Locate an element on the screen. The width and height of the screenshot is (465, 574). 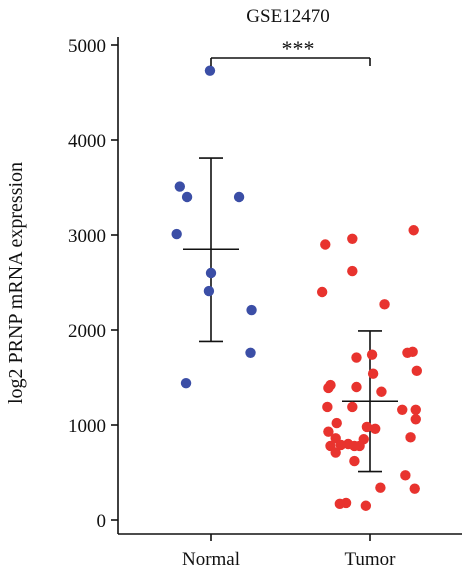
y-tick-label: 0 is located at coordinates (102, 521).